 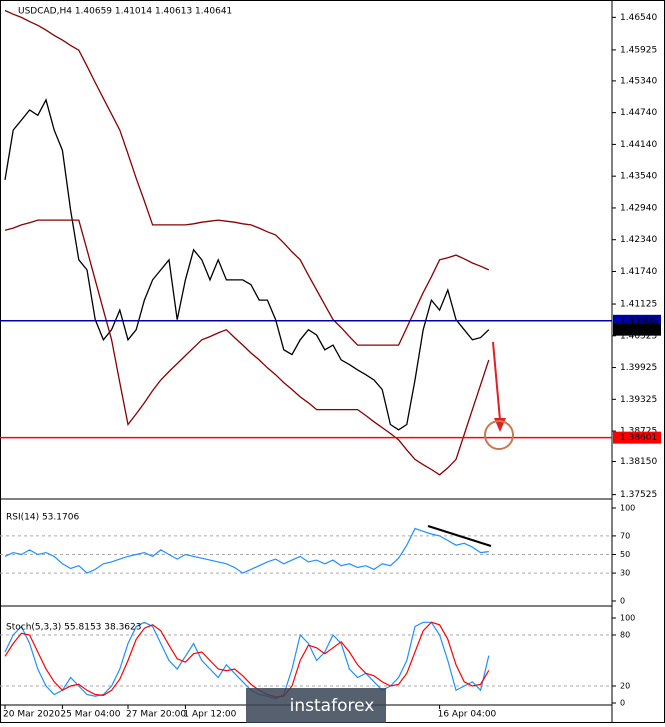 What do you see at coordinates (459, 536) in the screenshot?
I see `divergence-line` at bounding box center [459, 536].